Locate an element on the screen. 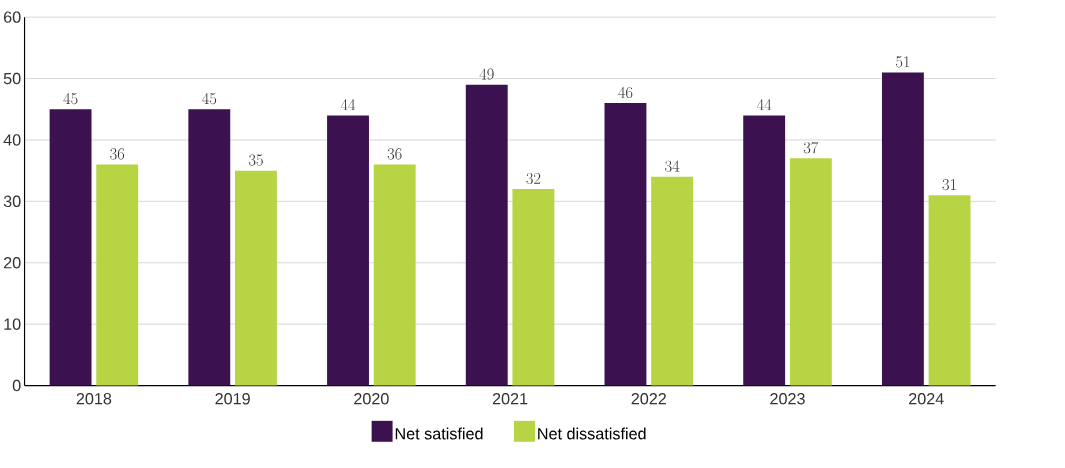 Image resolution: width=1065 pixels, height=468 pixels. data-label: 37 is located at coordinates (811, 147).